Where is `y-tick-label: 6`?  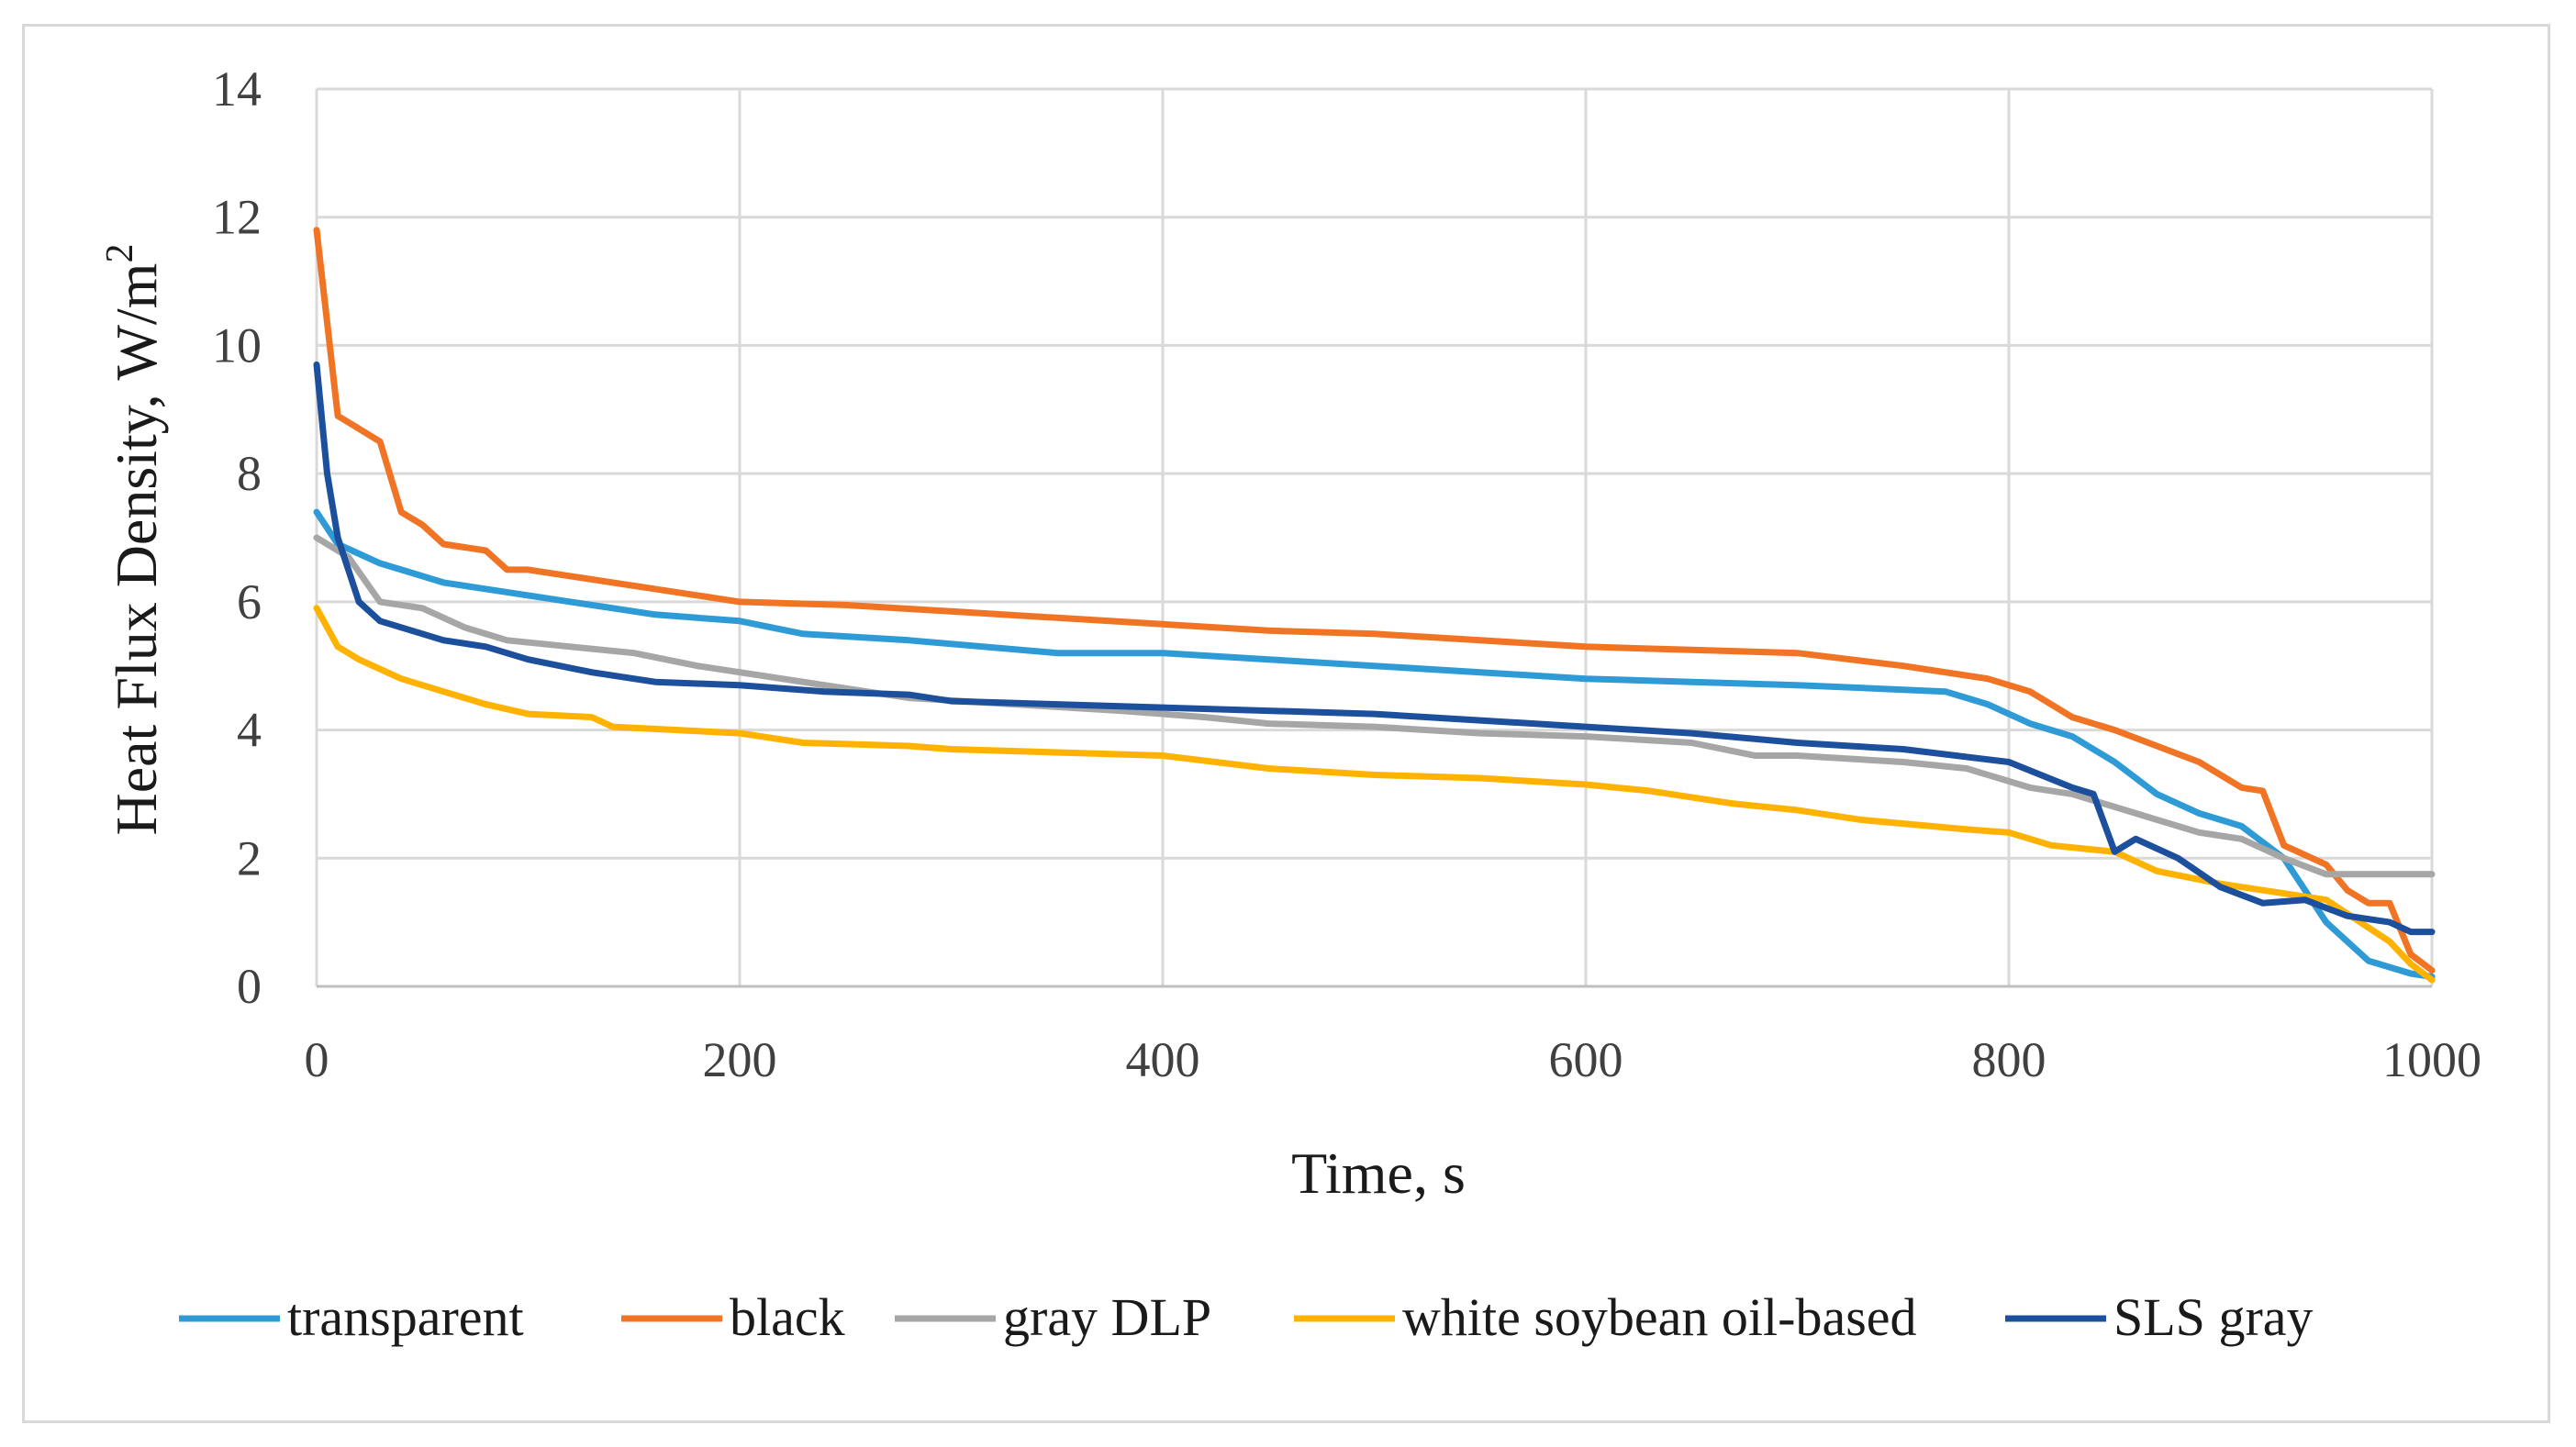
y-tick-label: 6 is located at coordinates (249, 601).